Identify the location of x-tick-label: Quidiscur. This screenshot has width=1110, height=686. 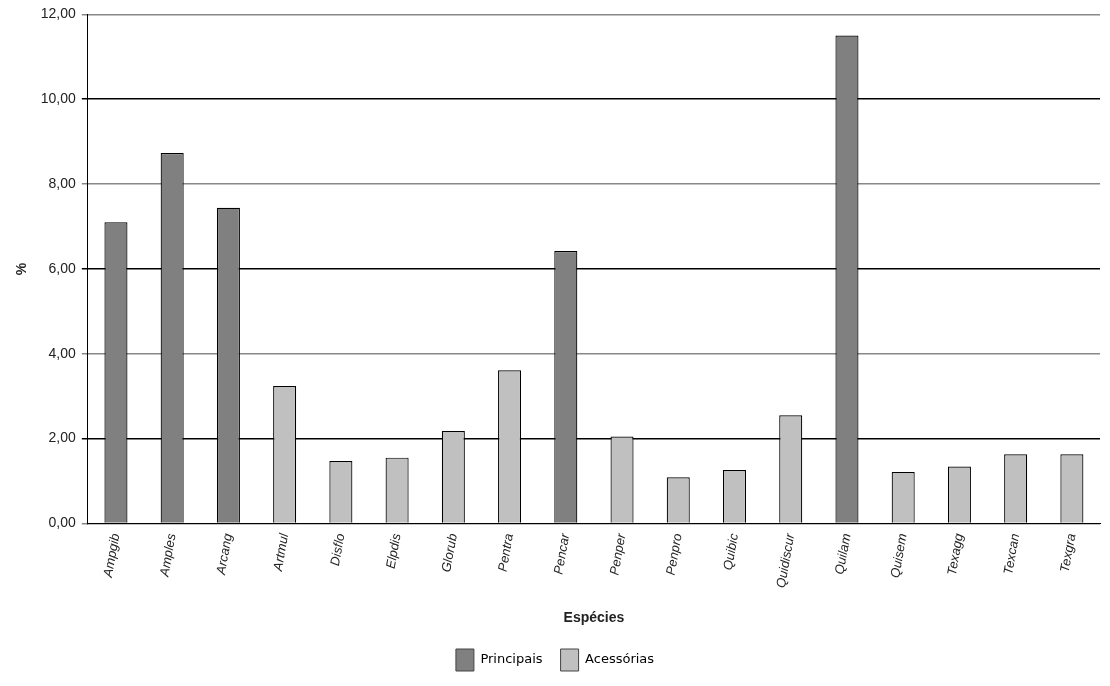
(785, 560).